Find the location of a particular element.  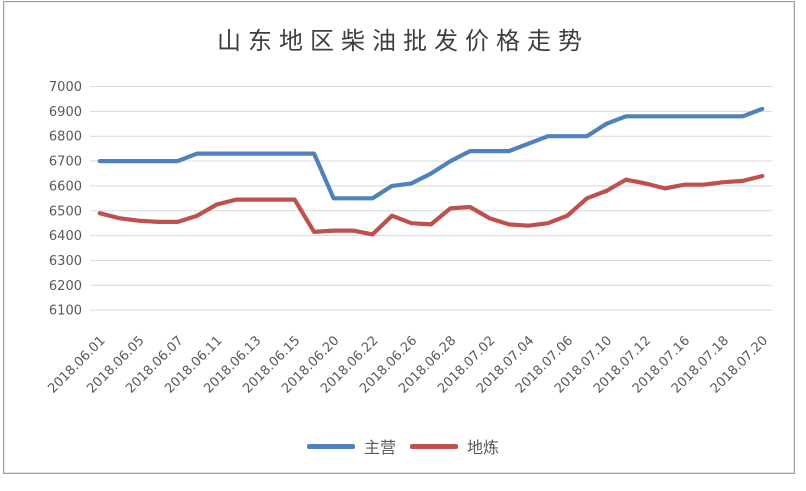

chart-legend: 主营 地炼 is located at coordinates (403, 446).